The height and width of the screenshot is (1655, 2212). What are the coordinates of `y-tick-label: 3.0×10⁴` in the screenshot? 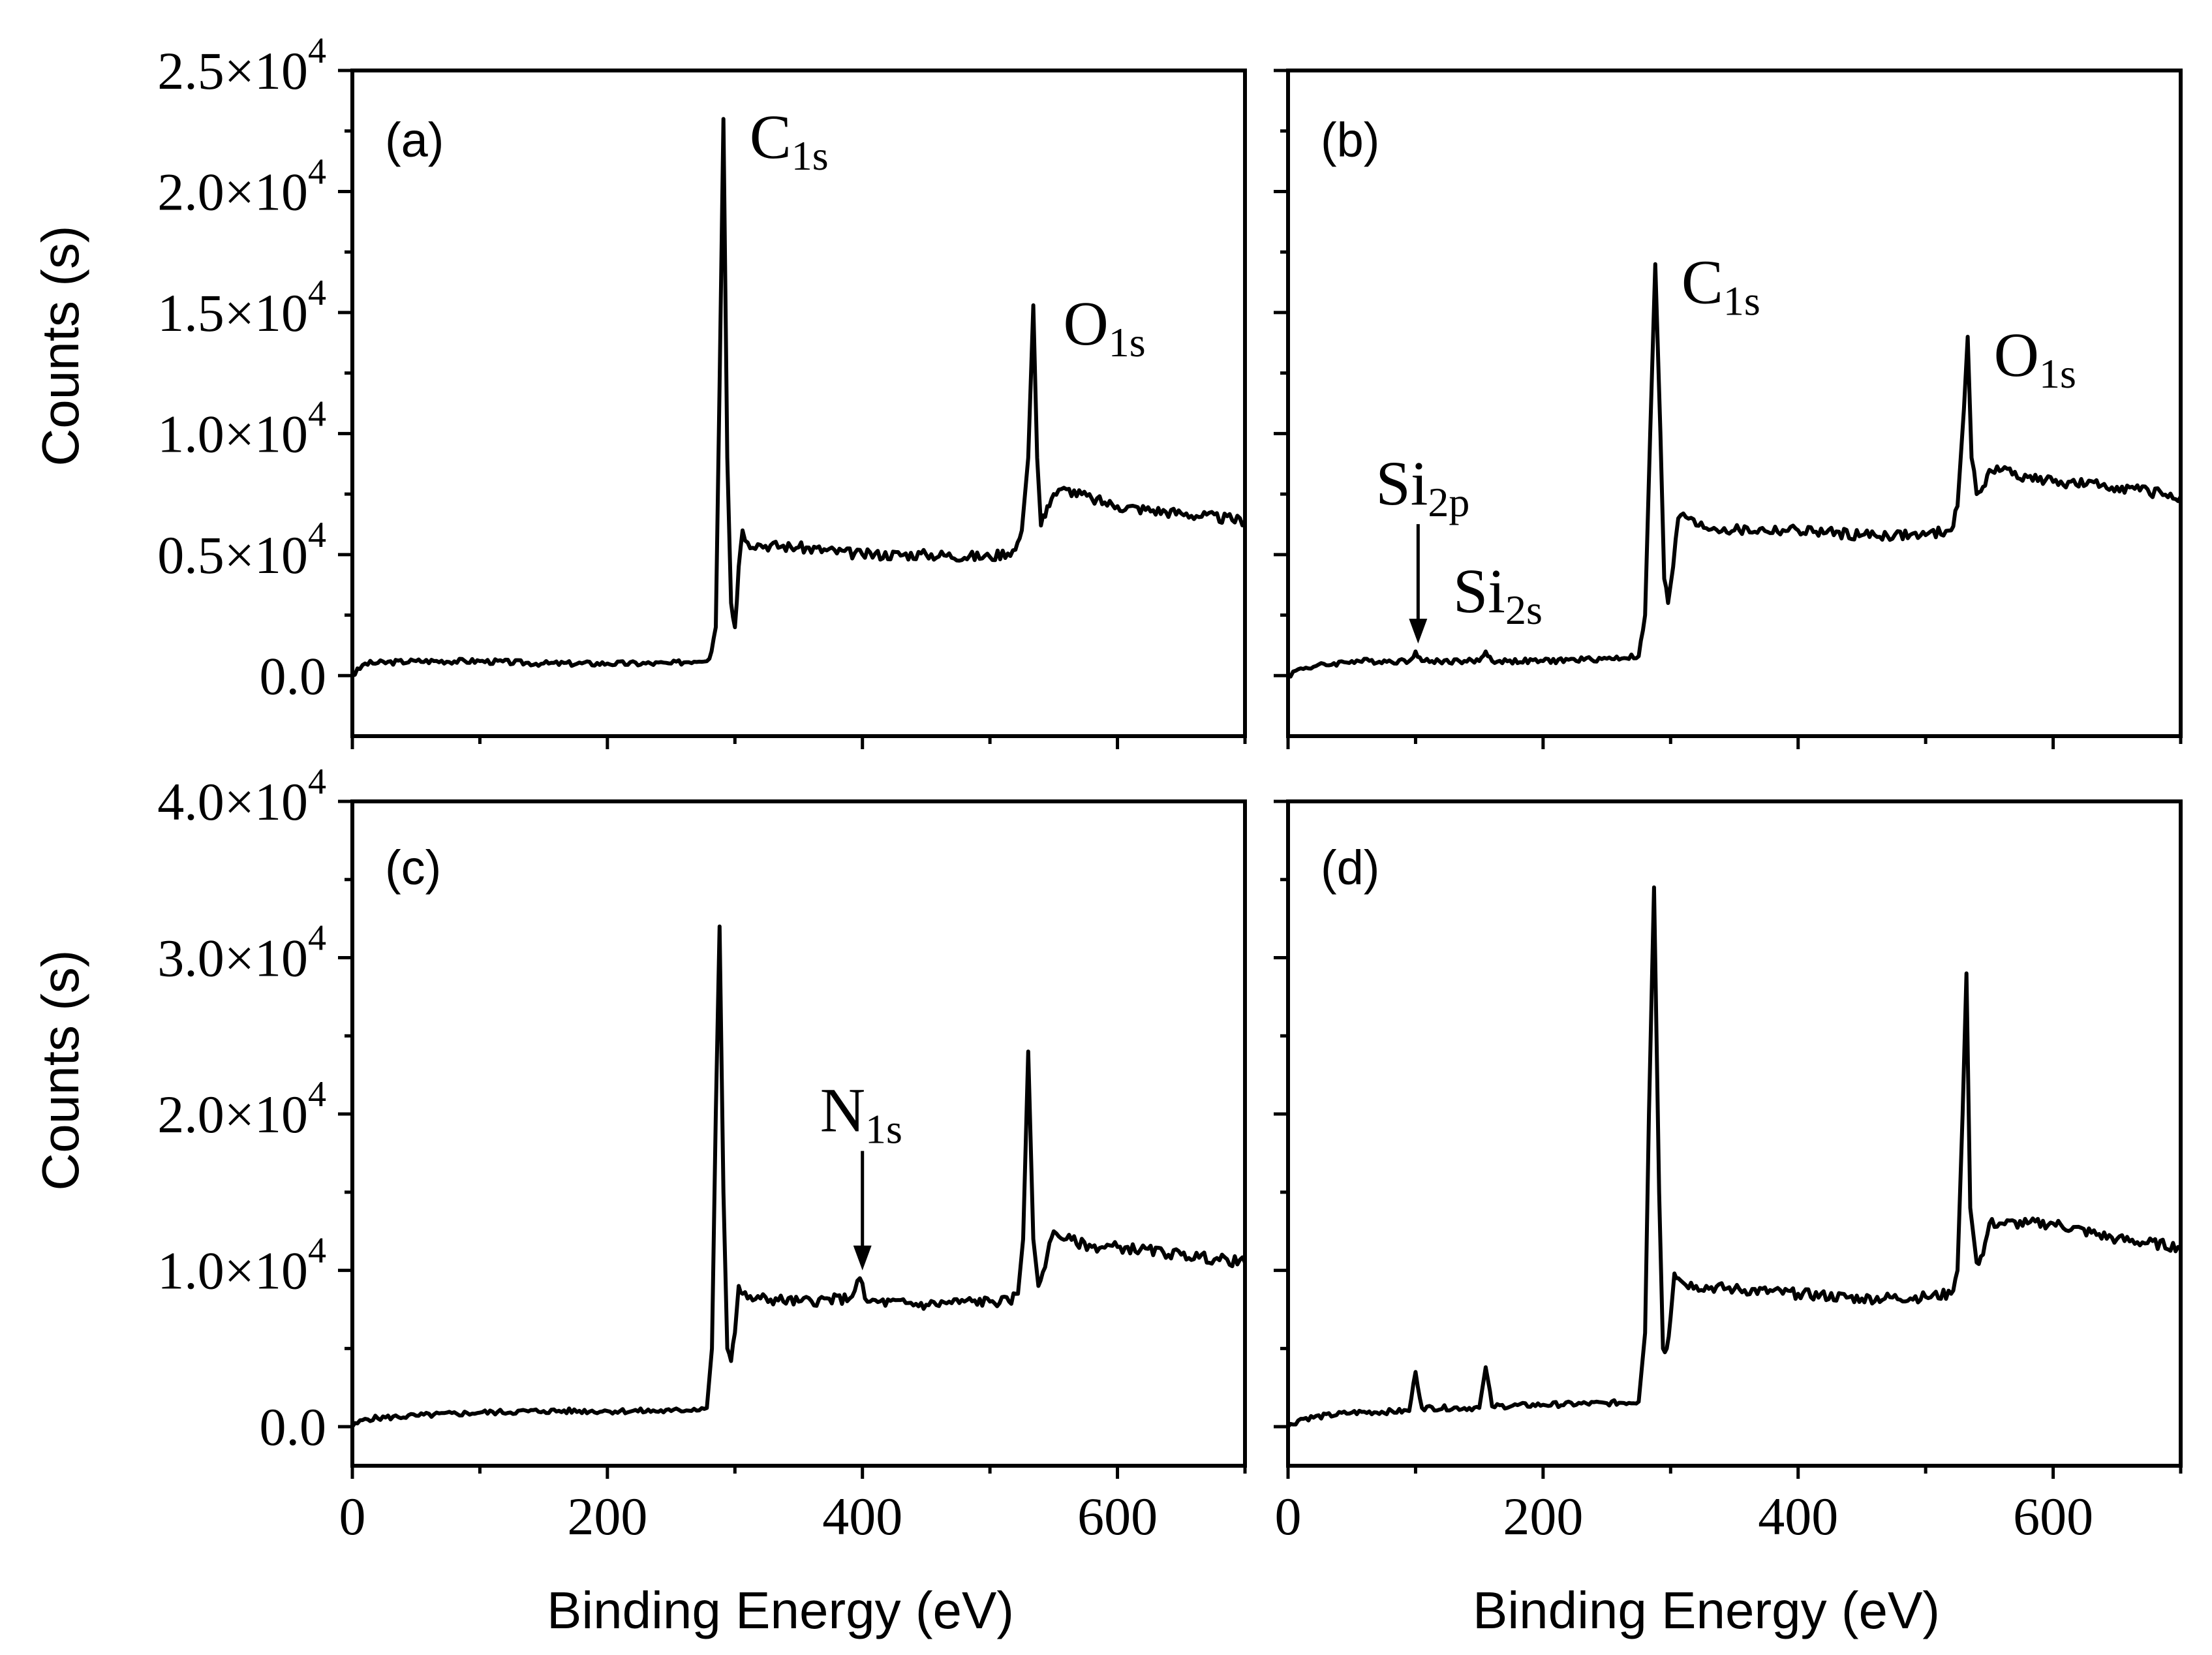 It's located at (241, 953).